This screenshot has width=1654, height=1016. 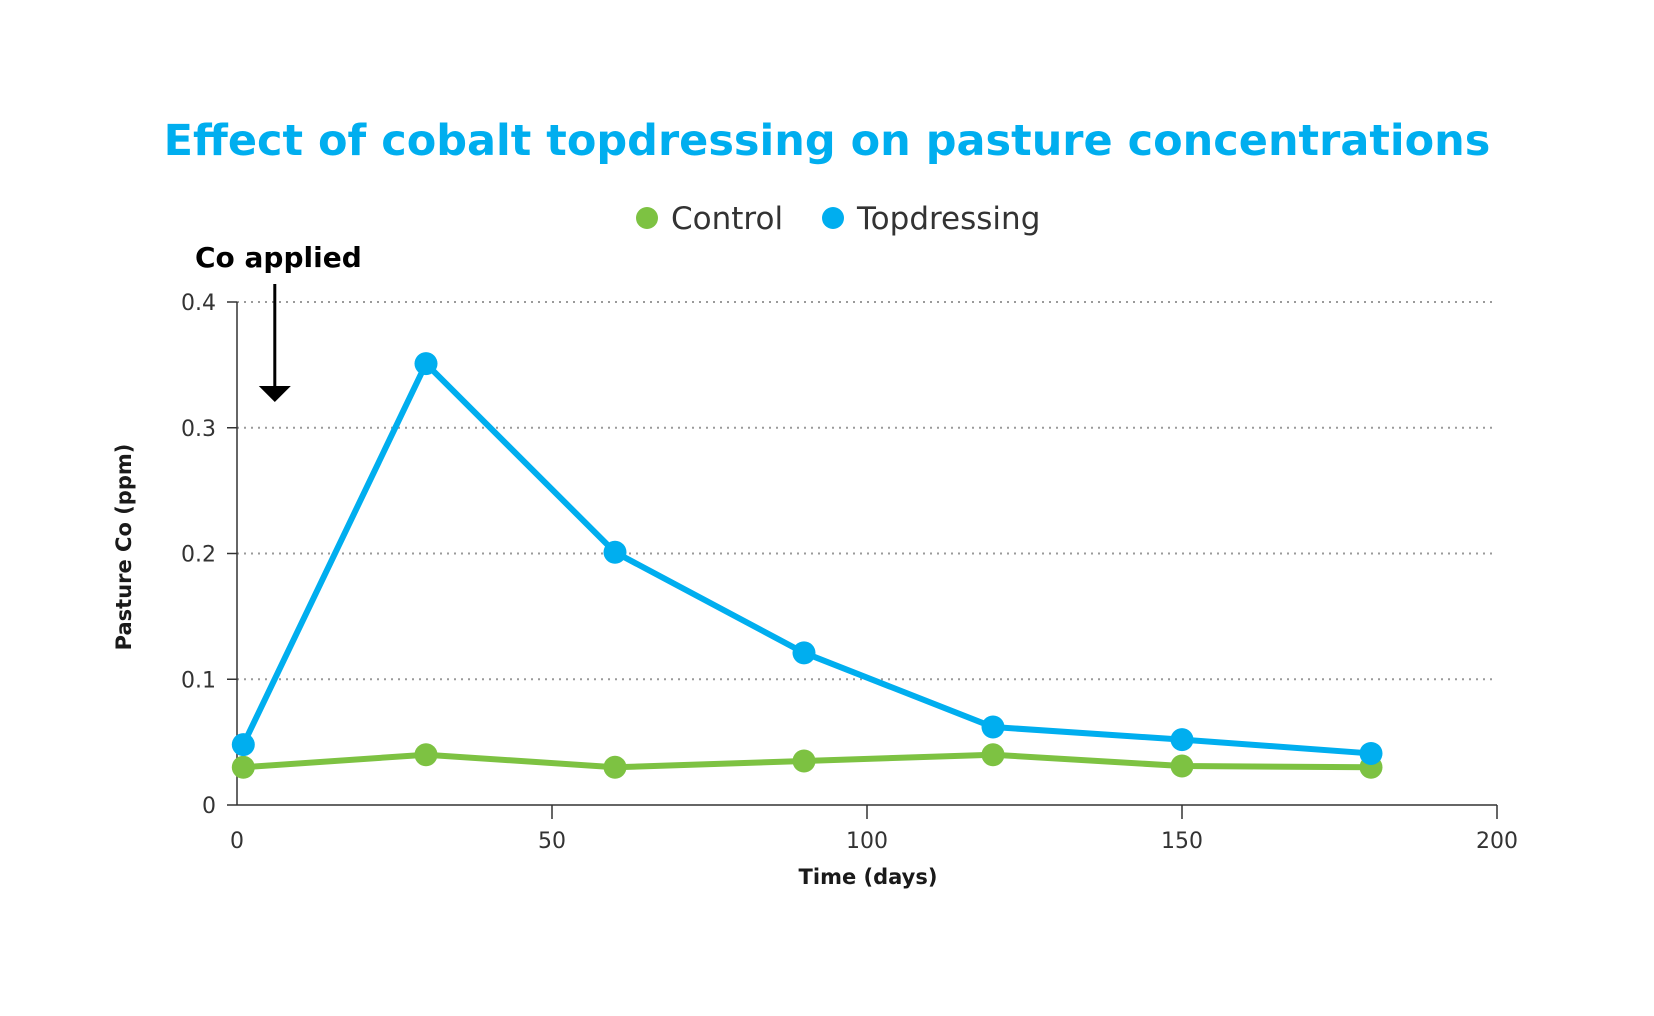 I want to click on x-tick-label: 50, so click(x=552, y=841).